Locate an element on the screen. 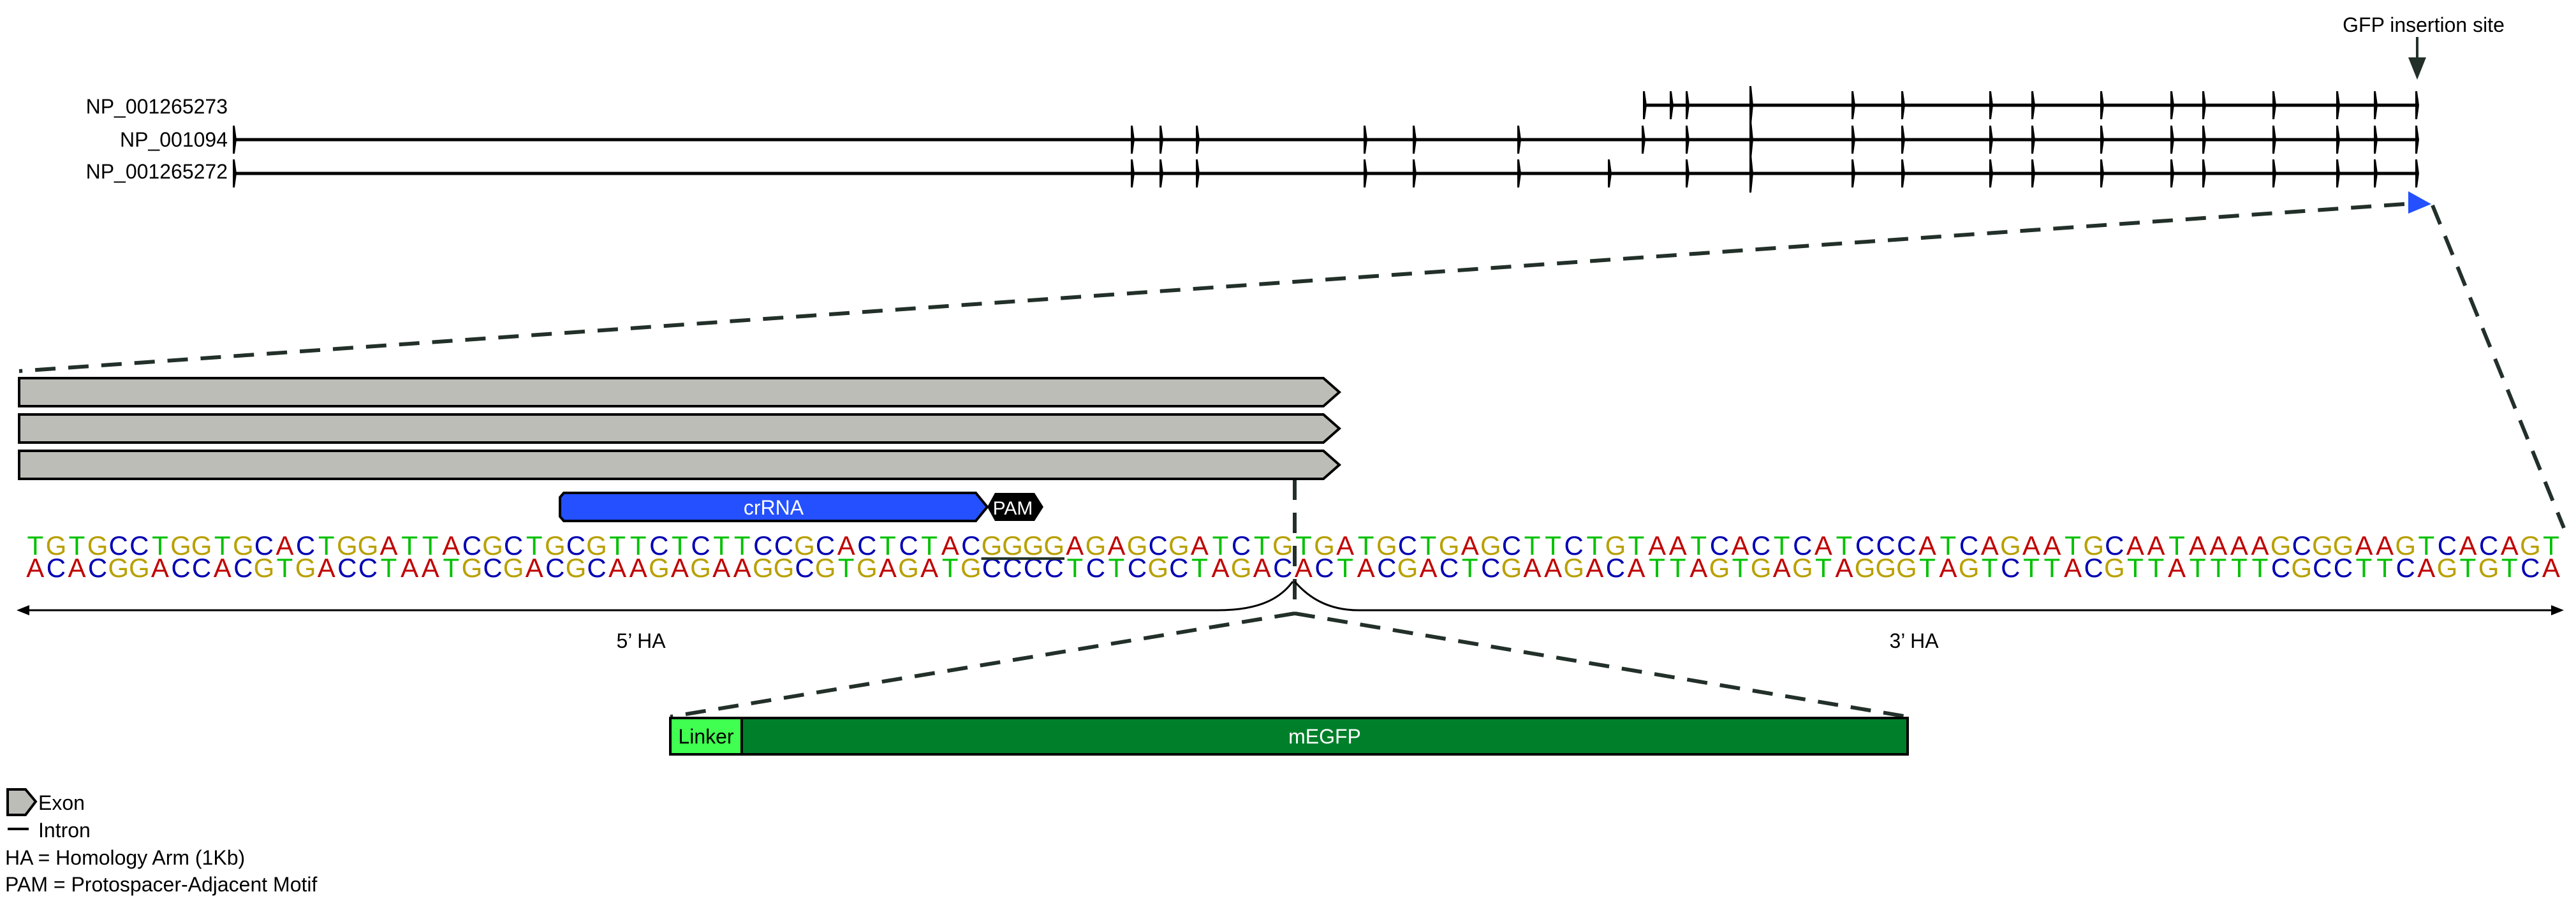 The height and width of the screenshot is (901, 2576). insertion-marker is located at coordinates (2419, 202).